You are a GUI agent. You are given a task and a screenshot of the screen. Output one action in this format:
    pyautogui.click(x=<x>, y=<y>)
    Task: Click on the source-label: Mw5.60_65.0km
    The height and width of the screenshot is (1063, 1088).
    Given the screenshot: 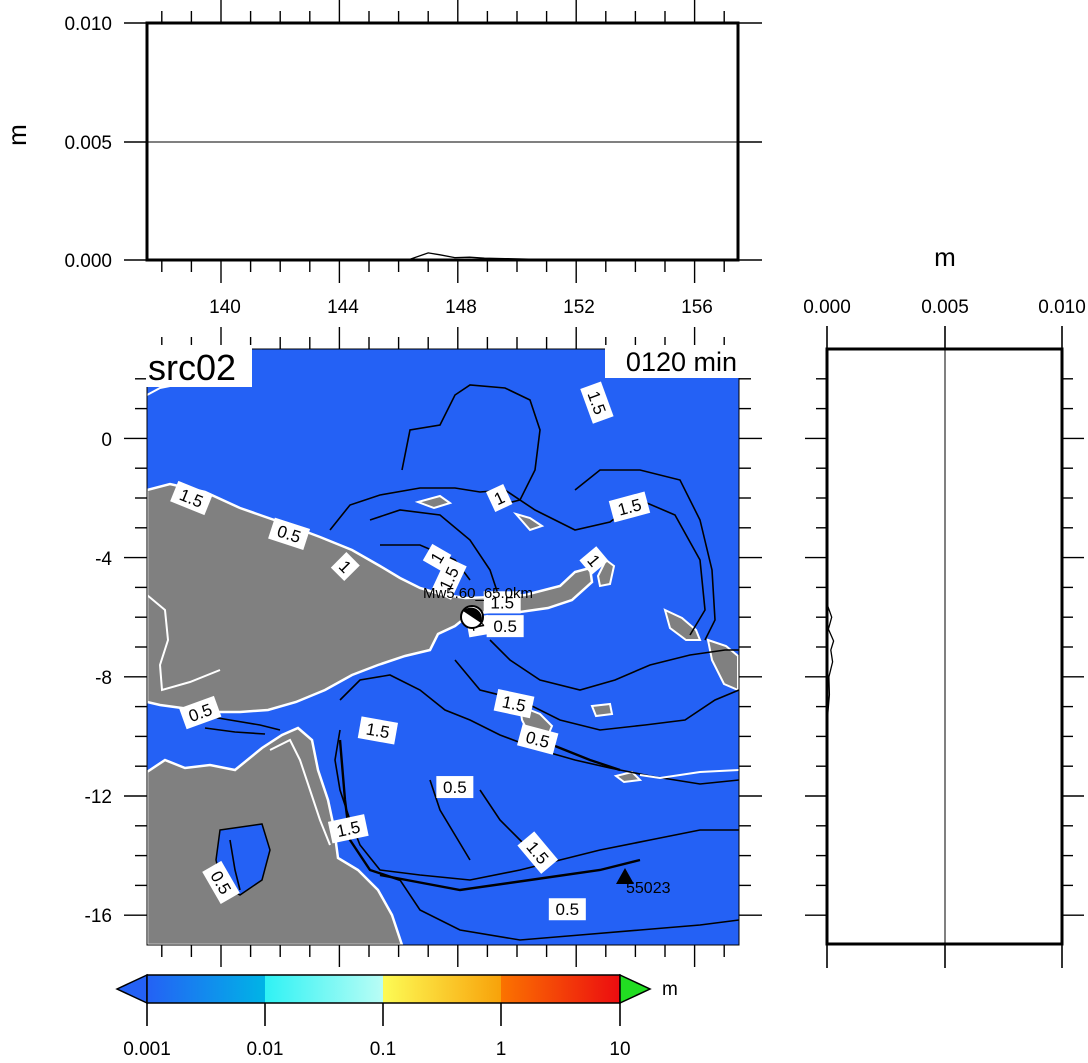 What is the action you would take?
    pyautogui.click(x=478, y=593)
    